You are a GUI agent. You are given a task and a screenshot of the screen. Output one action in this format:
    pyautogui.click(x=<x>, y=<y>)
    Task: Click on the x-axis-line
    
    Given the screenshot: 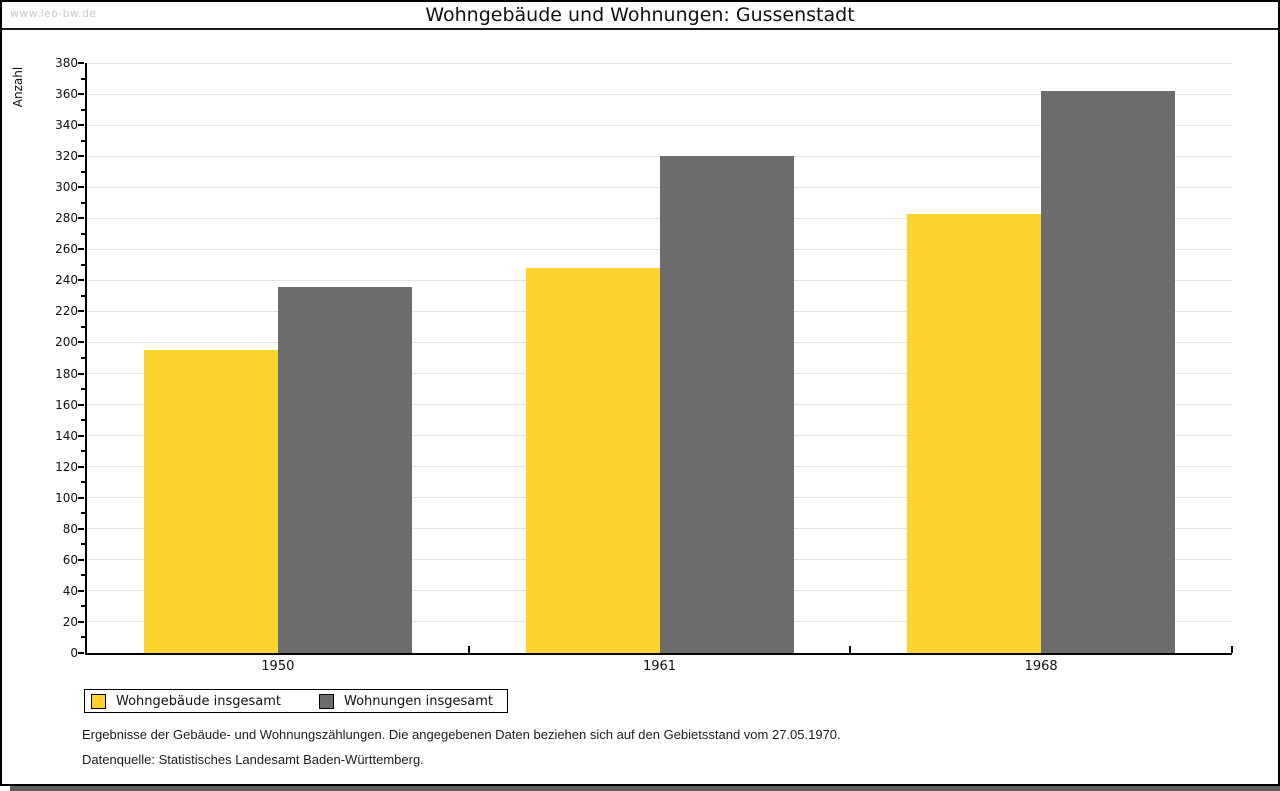 What is the action you would take?
    pyautogui.click(x=658, y=654)
    